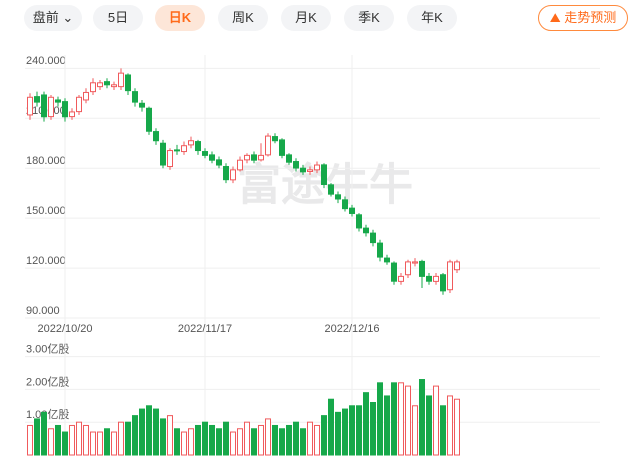  I want to click on period-tab: 5日, so click(118, 18).